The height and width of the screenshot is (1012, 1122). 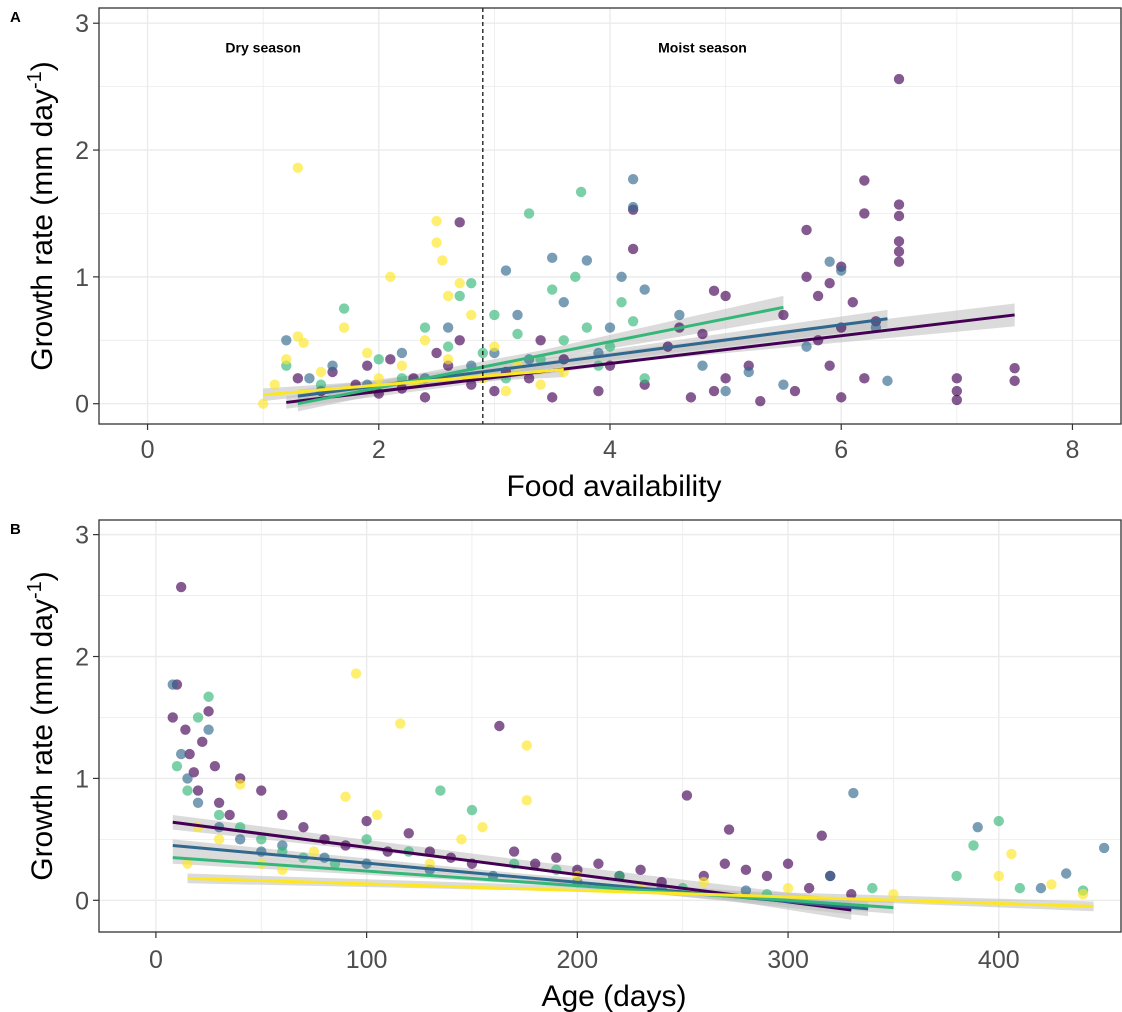 I want to click on panel-a-y-axis-title-main: Growth rate (mm day, so click(x=42, y=230).